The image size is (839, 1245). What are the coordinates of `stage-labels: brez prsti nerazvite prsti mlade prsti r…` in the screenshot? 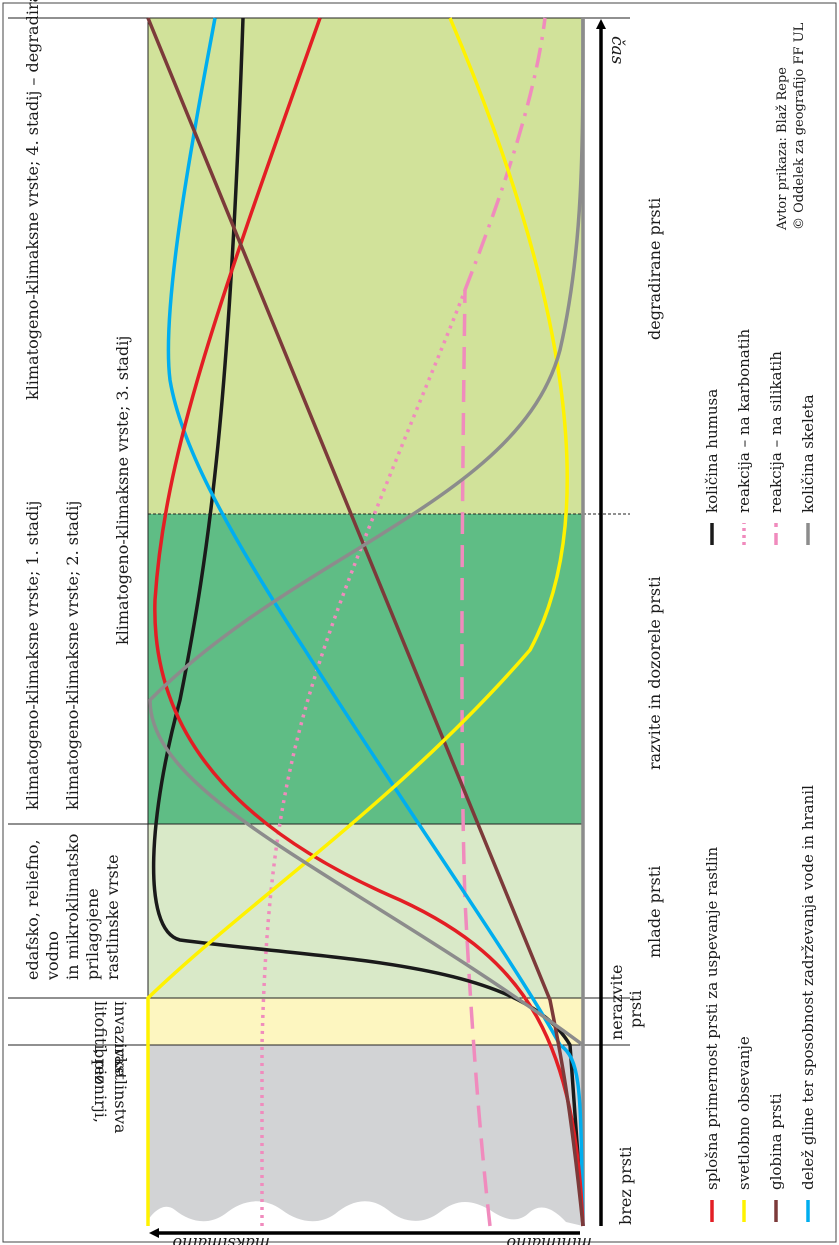 It's located at (635, 711).